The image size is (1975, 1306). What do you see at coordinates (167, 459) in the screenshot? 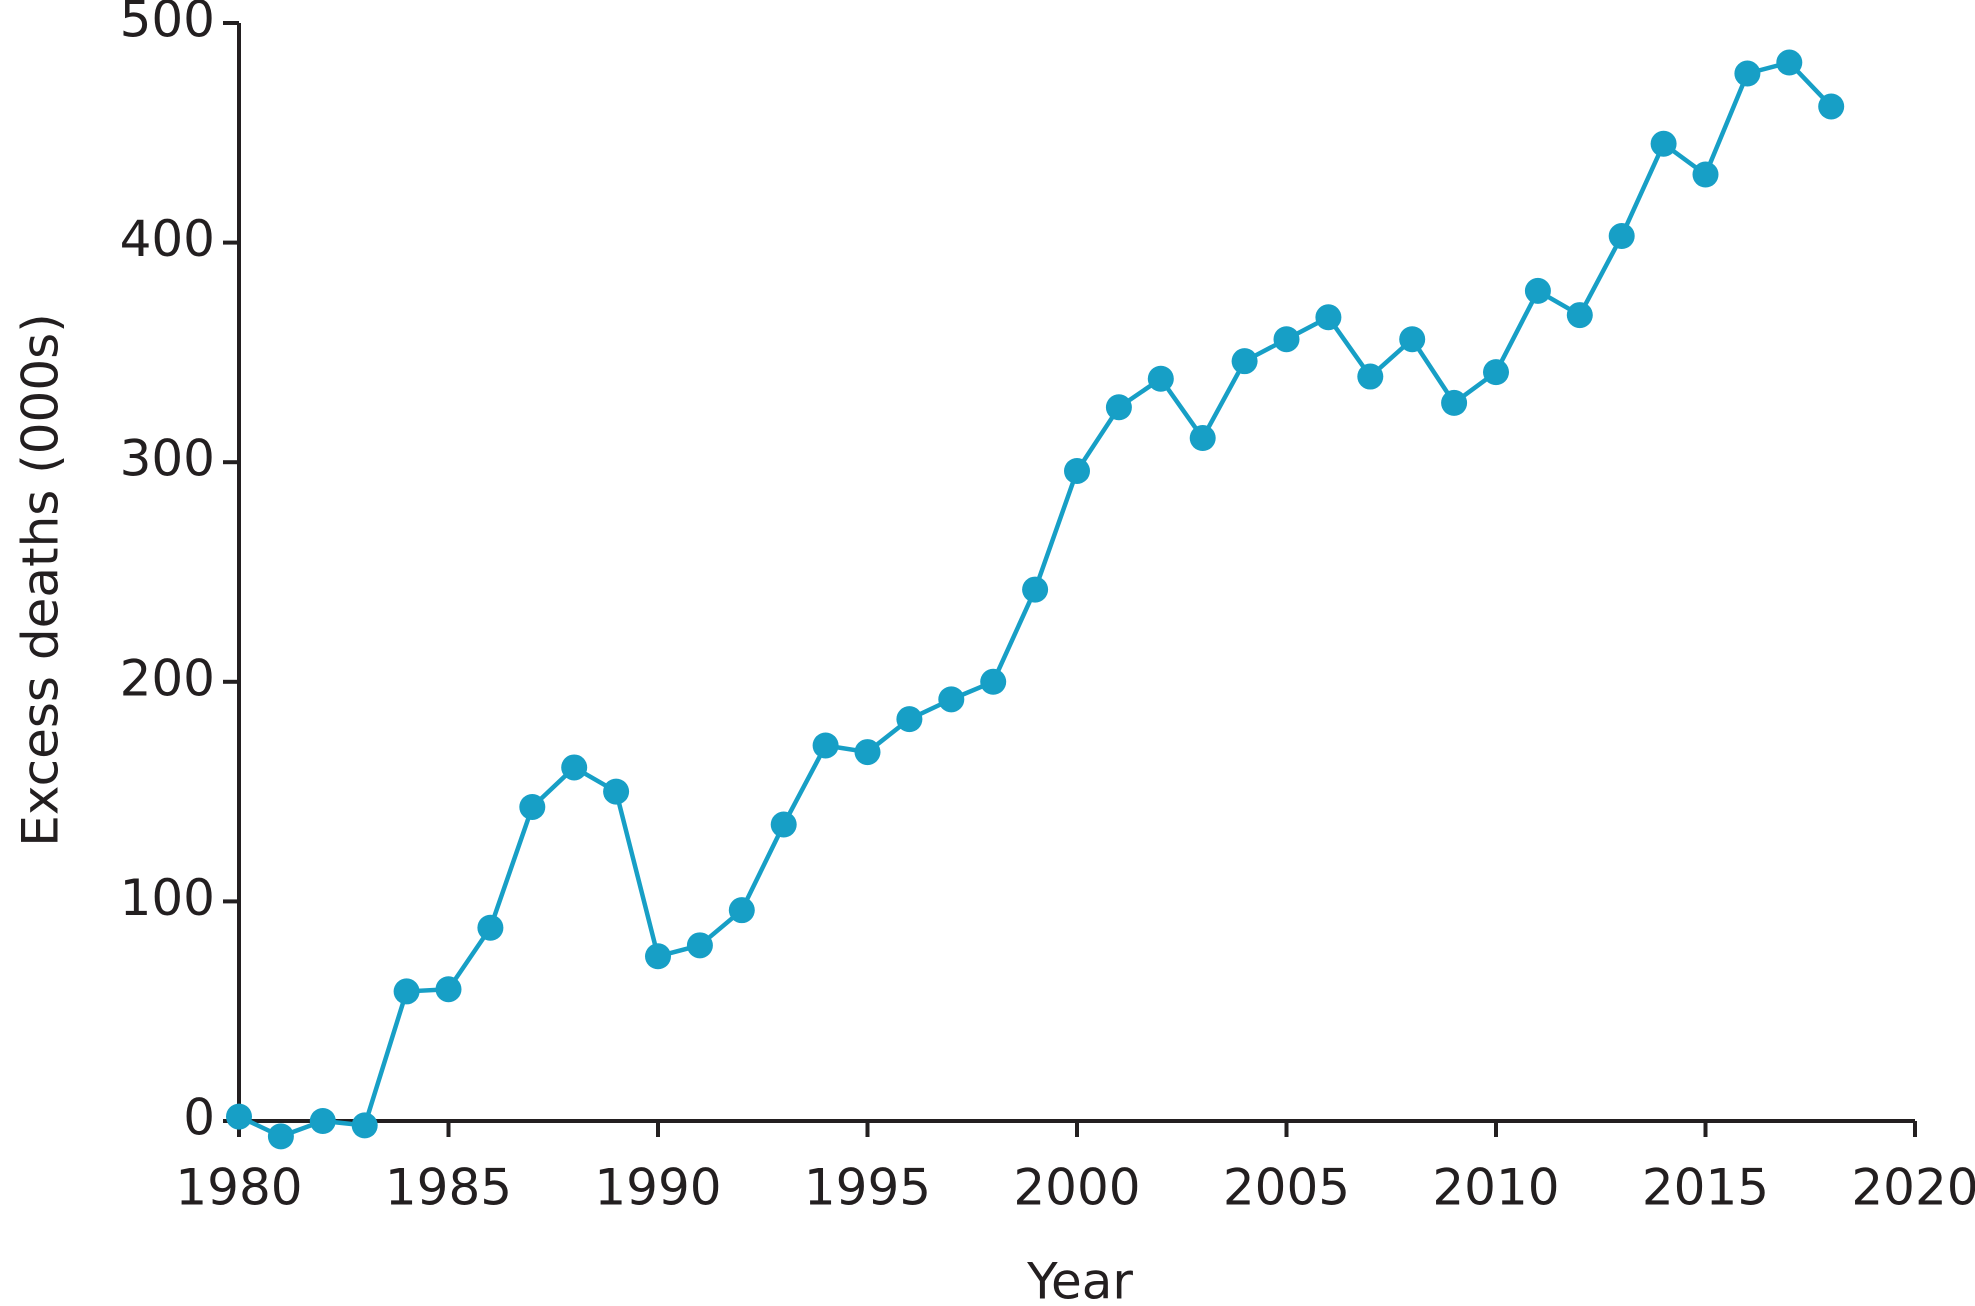
I see `y-tick-label: 300` at bounding box center [167, 459].